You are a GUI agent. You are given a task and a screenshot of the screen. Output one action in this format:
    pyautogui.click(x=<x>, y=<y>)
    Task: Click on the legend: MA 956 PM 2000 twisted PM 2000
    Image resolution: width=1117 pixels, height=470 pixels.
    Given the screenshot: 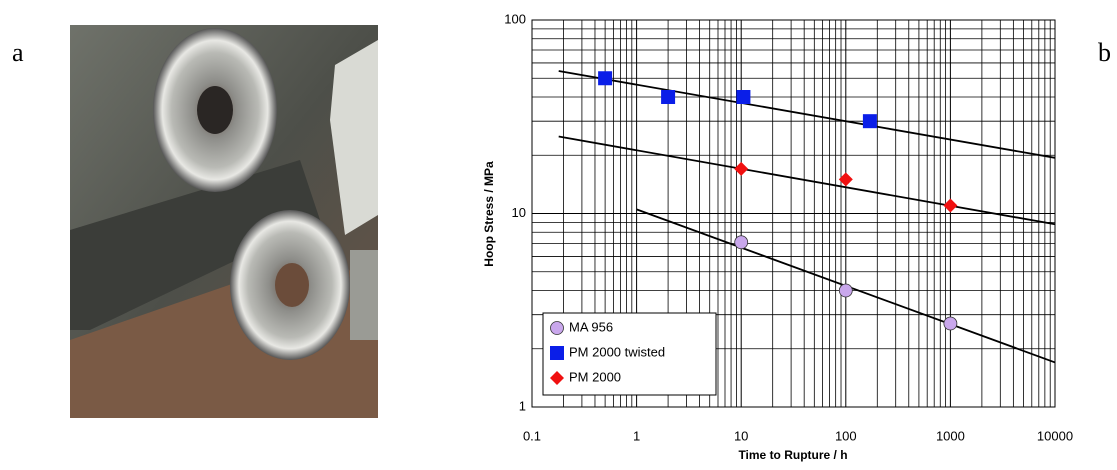 What is the action you would take?
    pyautogui.click(x=629, y=354)
    